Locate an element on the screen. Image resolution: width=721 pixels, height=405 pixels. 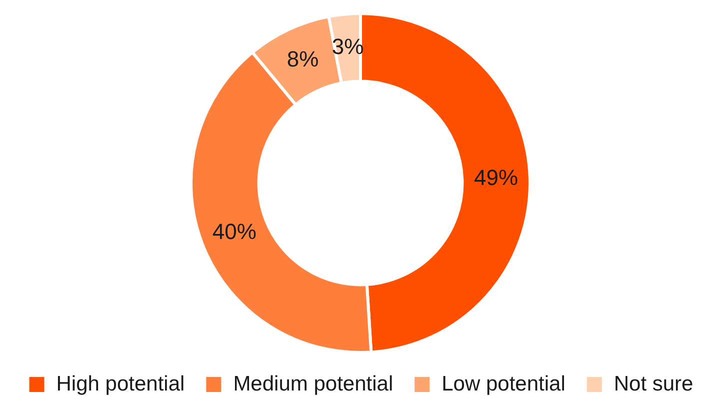
data-label: 8% is located at coordinates (302, 59).